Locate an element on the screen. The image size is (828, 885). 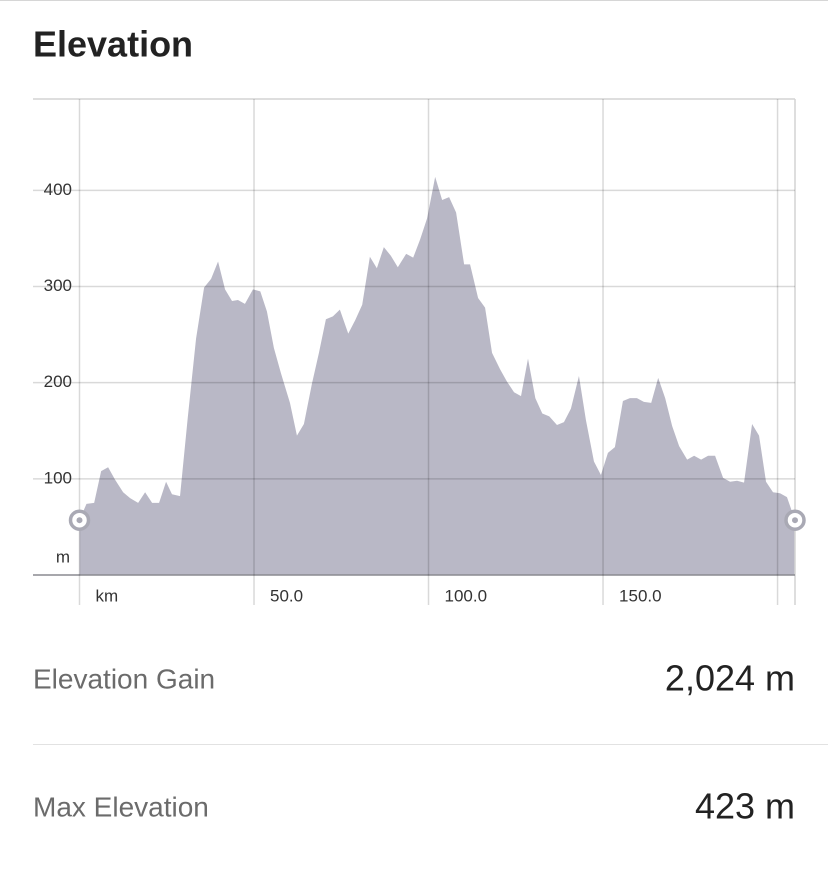
stat-label: Elevation Gain is located at coordinates (124, 678).